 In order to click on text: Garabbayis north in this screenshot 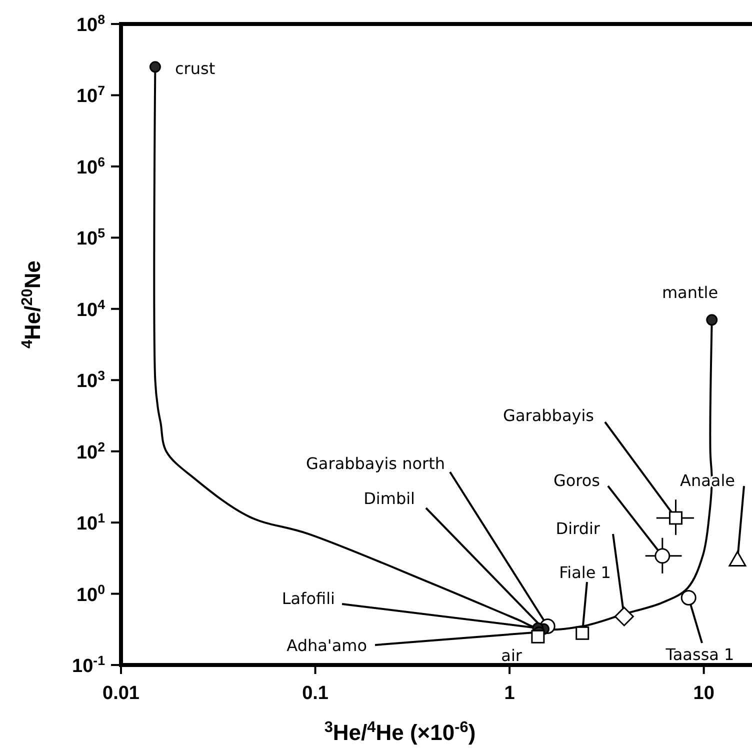, I will do `click(375, 463)`.